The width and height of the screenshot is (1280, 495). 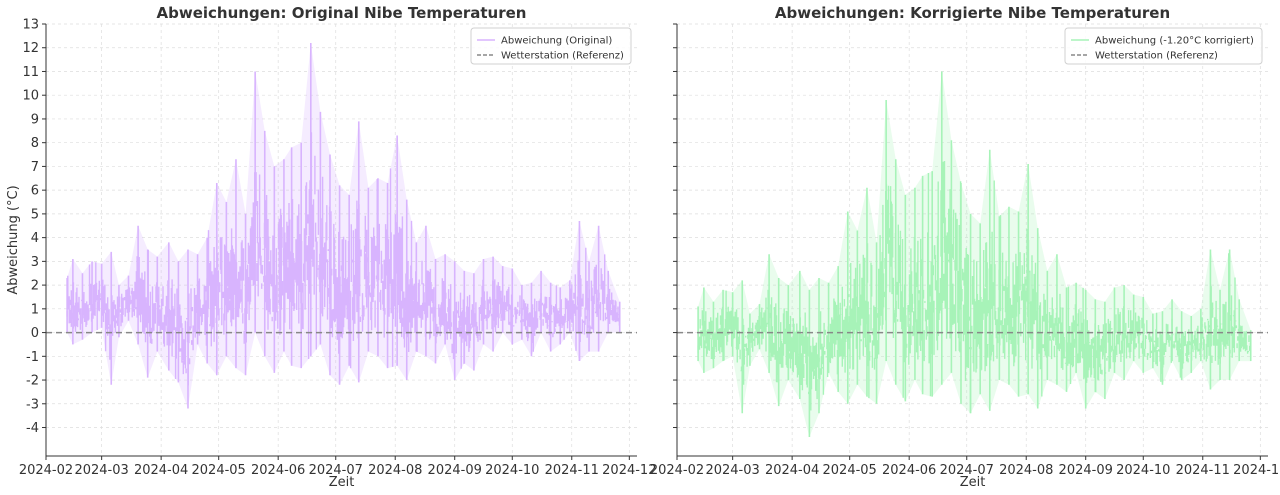 I want to click on y-tick-label: 3, so click(x=35, y=262).